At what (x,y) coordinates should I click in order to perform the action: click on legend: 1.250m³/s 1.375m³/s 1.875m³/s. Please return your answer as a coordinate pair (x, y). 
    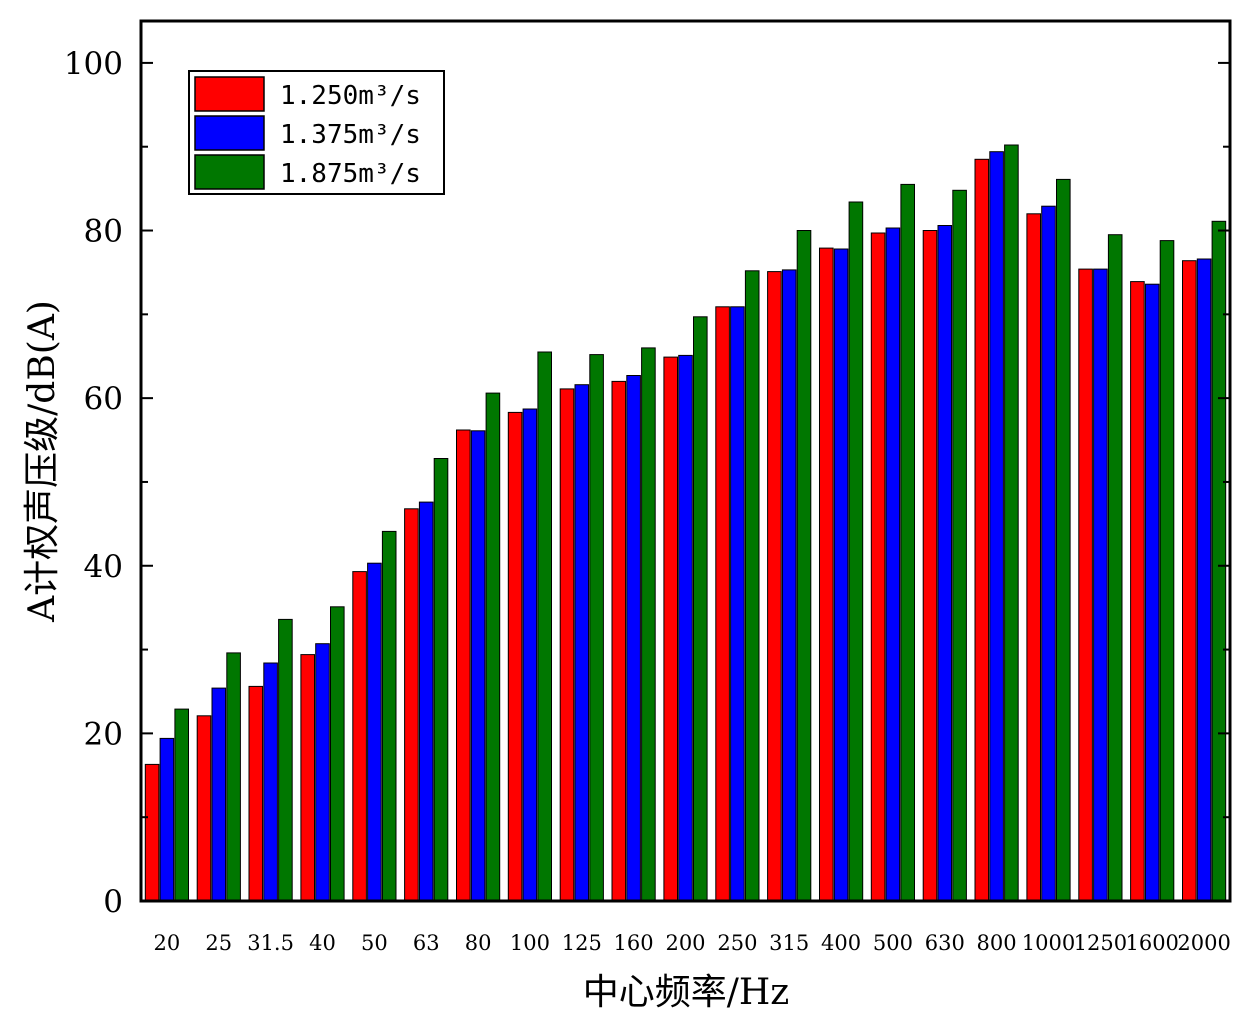
    Looking at the image, I should click on (316, 132).